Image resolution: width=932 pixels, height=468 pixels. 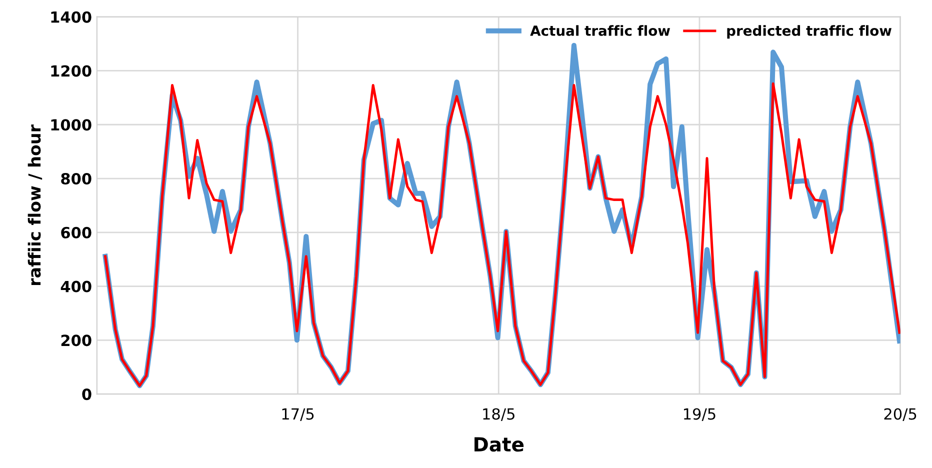 I want to click on y-tick-label: 1000, so click(x=71, y=125).